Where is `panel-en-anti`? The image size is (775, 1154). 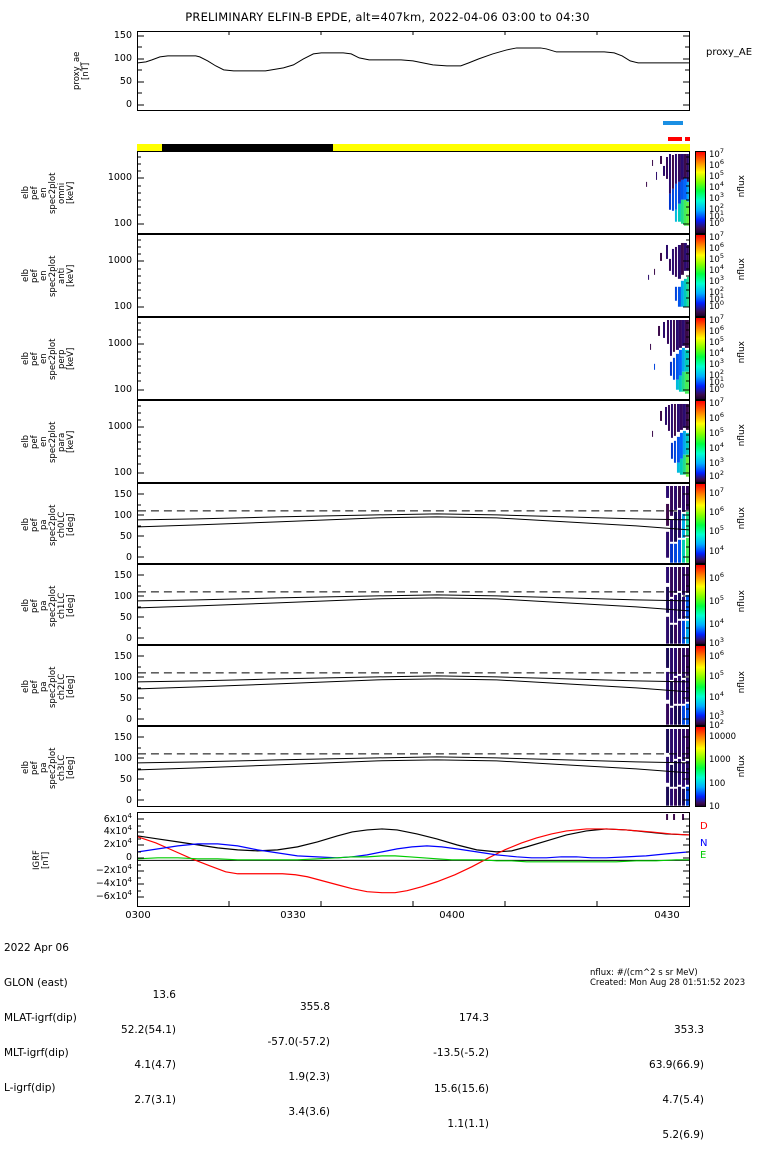 panel-en-anti is located at coordinates (413, 275).